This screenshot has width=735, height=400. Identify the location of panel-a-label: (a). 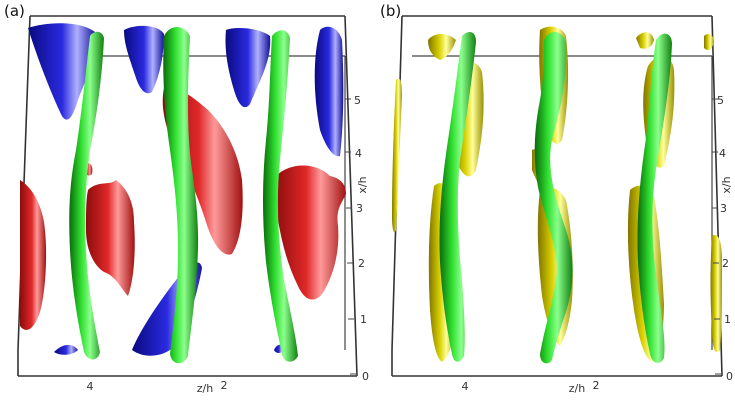
(14, 11).